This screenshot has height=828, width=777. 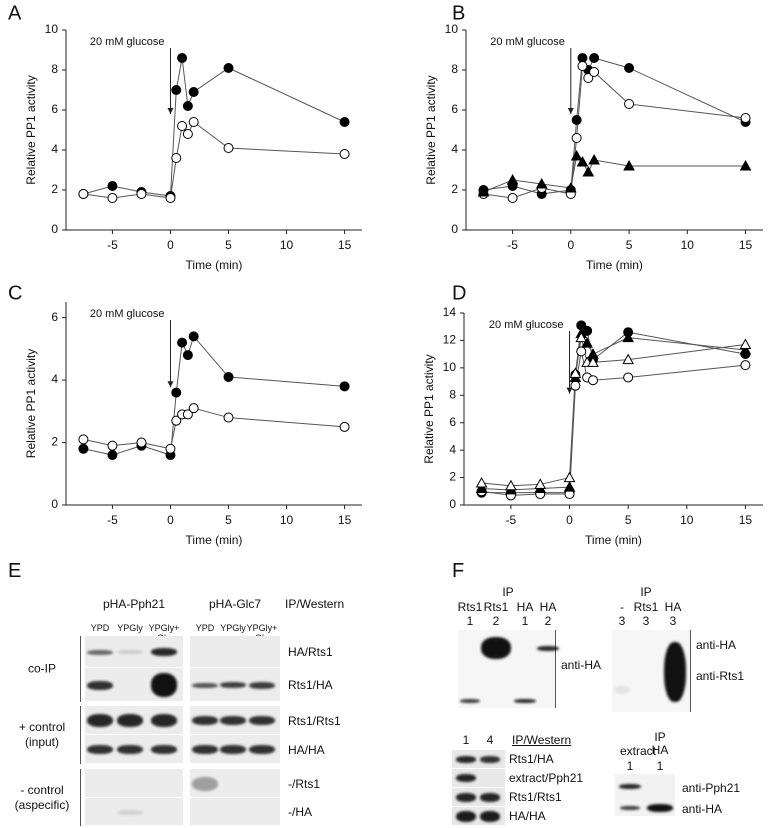 What do you see at coordinates (452, 394) in the screenshot?
I see `y-tick-label: 8` at bounding box center [452, 394].